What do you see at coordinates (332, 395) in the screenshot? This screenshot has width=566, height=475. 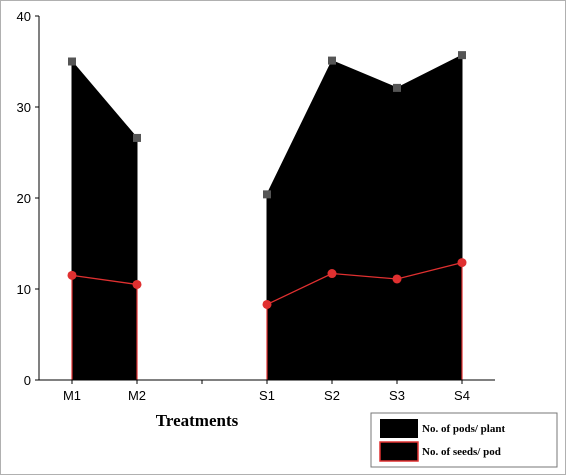 I see `x-tick-label-s2: S2` at bounding box center [332, 395].